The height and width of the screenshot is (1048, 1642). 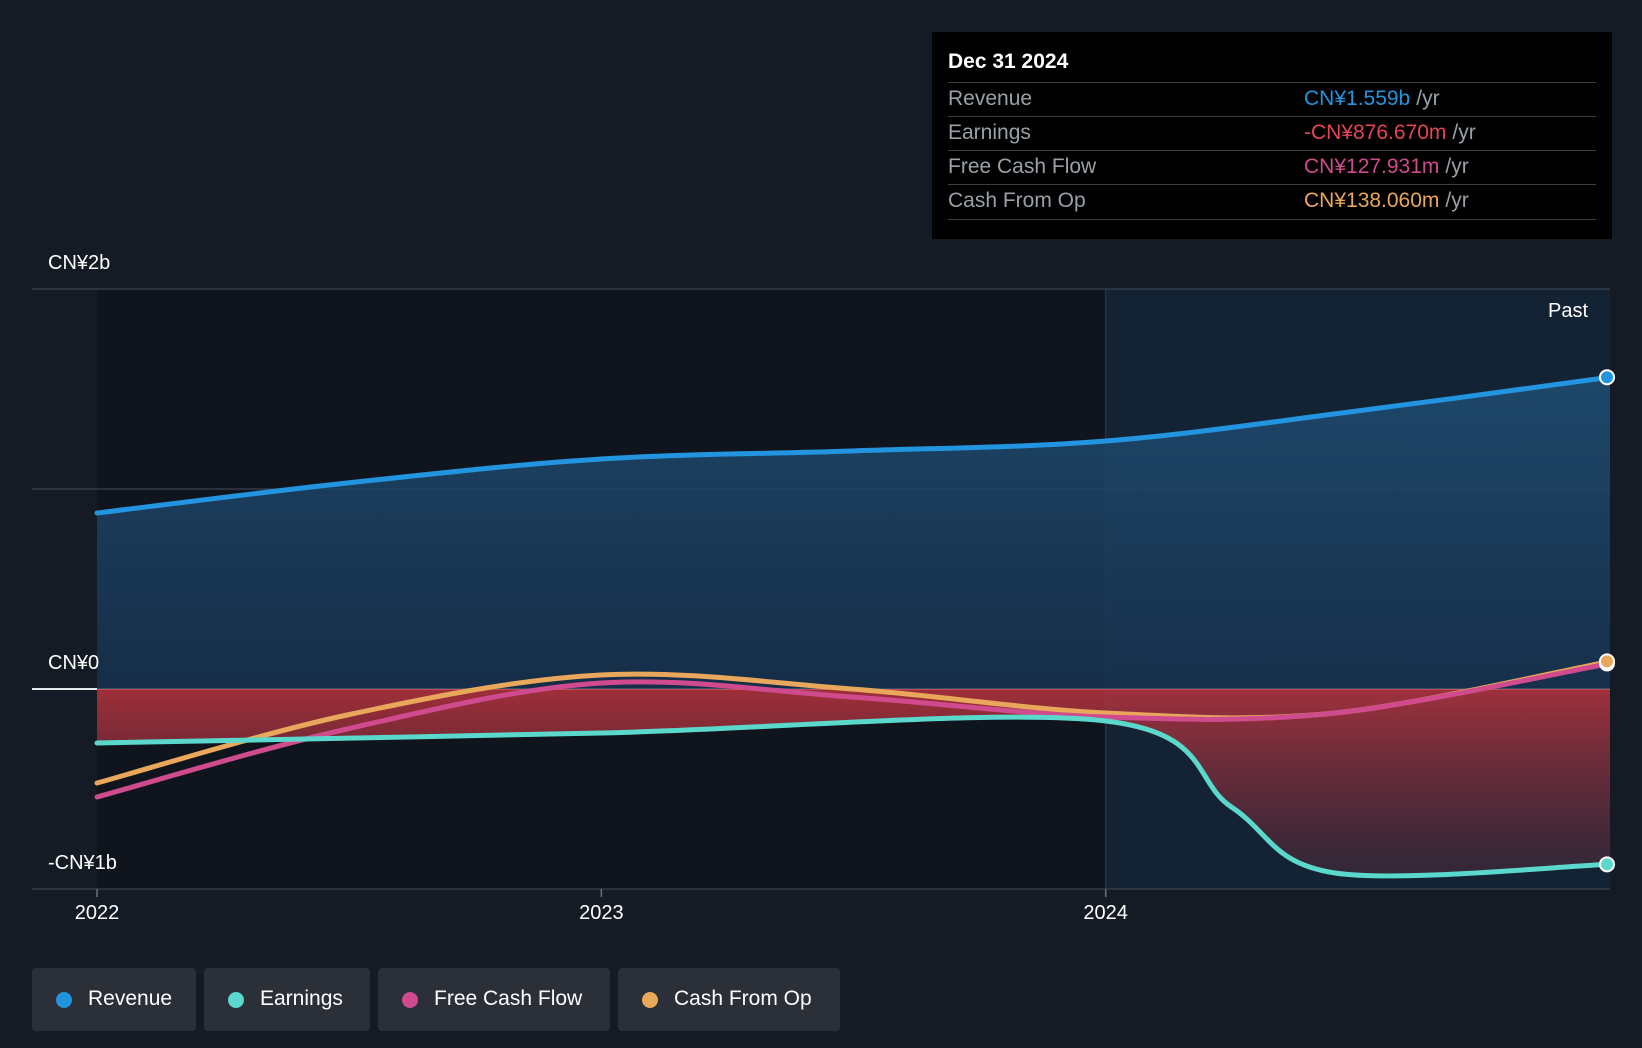 What do you see at coordinates (1607, 377) in the screenshot?
I see `end-point-revenue` at bounding box center [1607, 377].